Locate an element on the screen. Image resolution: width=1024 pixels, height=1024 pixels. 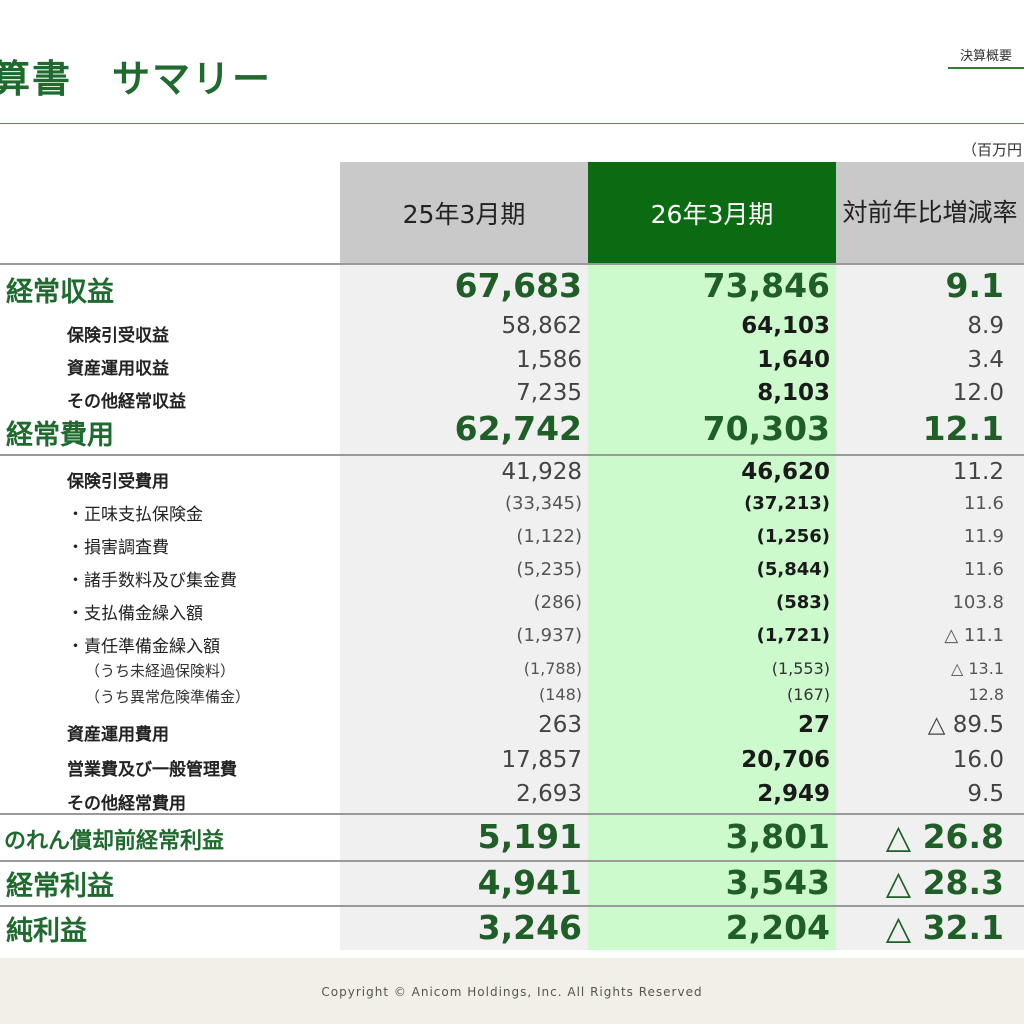
curr-value: 3,543 is located at coordinates (777, 882).